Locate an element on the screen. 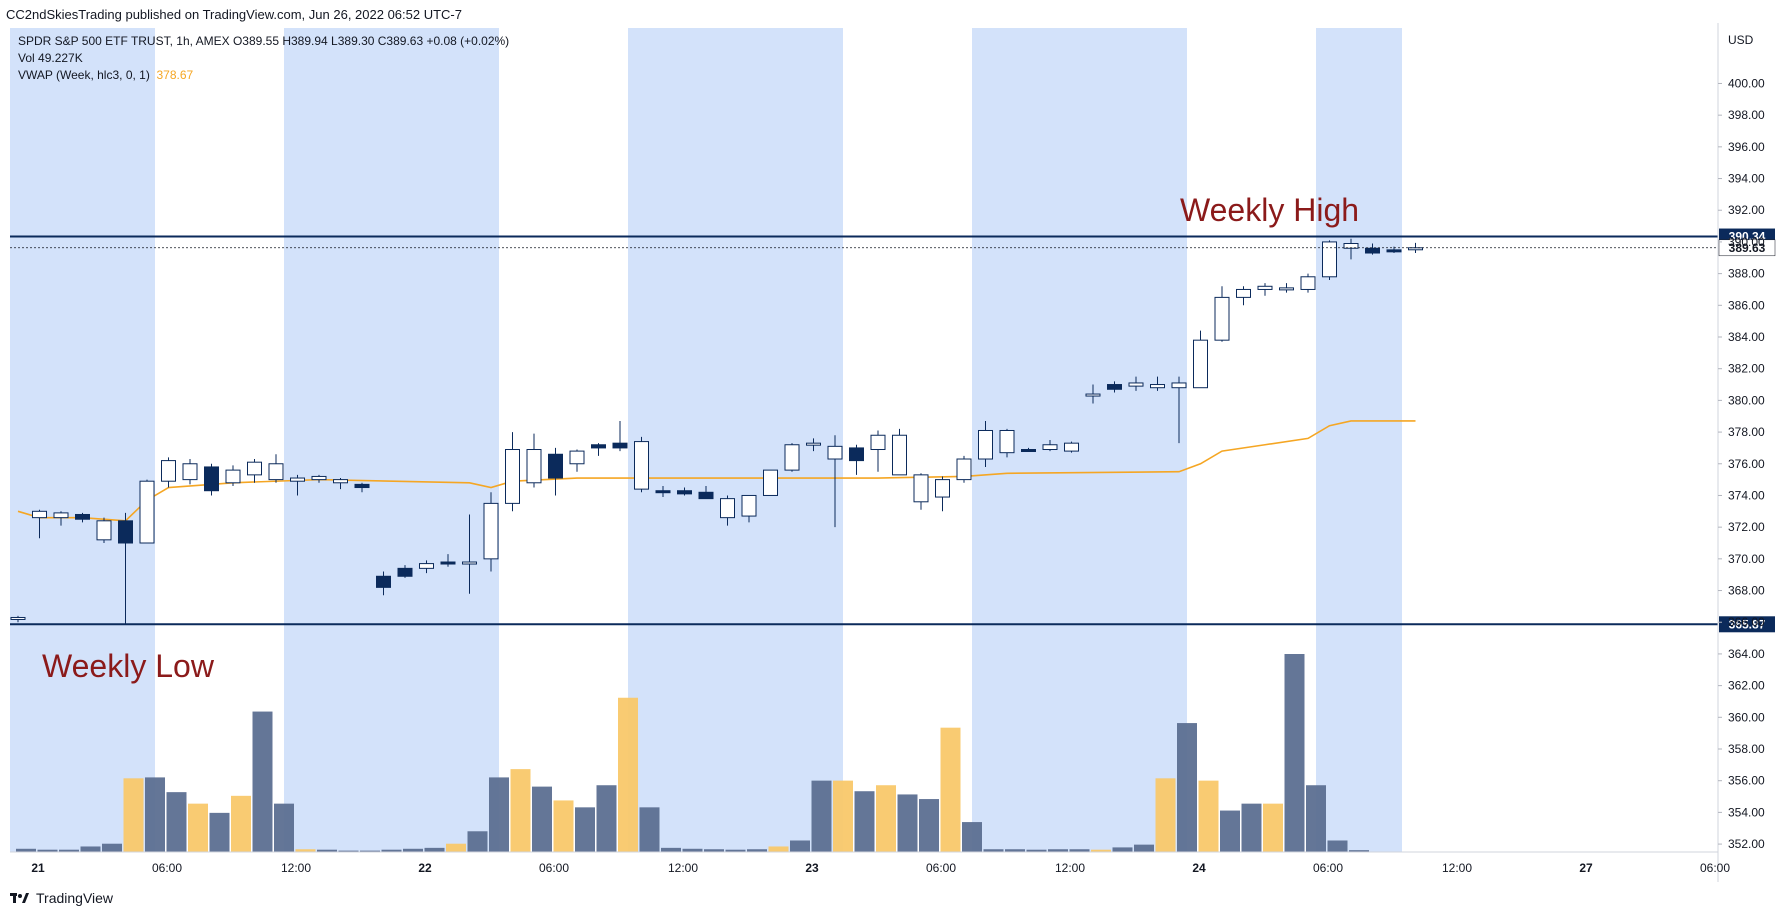  price-tick-label: 388.00 is located at coordinates (1746, 274).